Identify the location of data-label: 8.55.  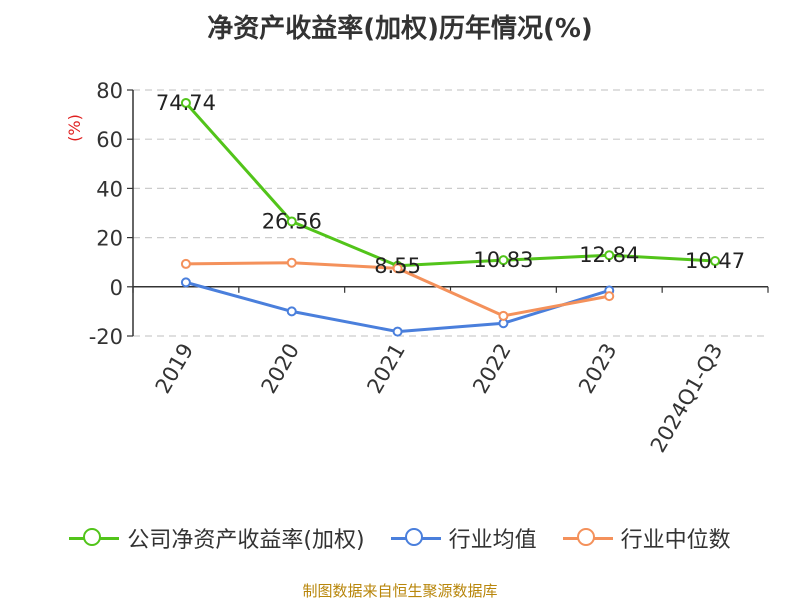
(397, 266).